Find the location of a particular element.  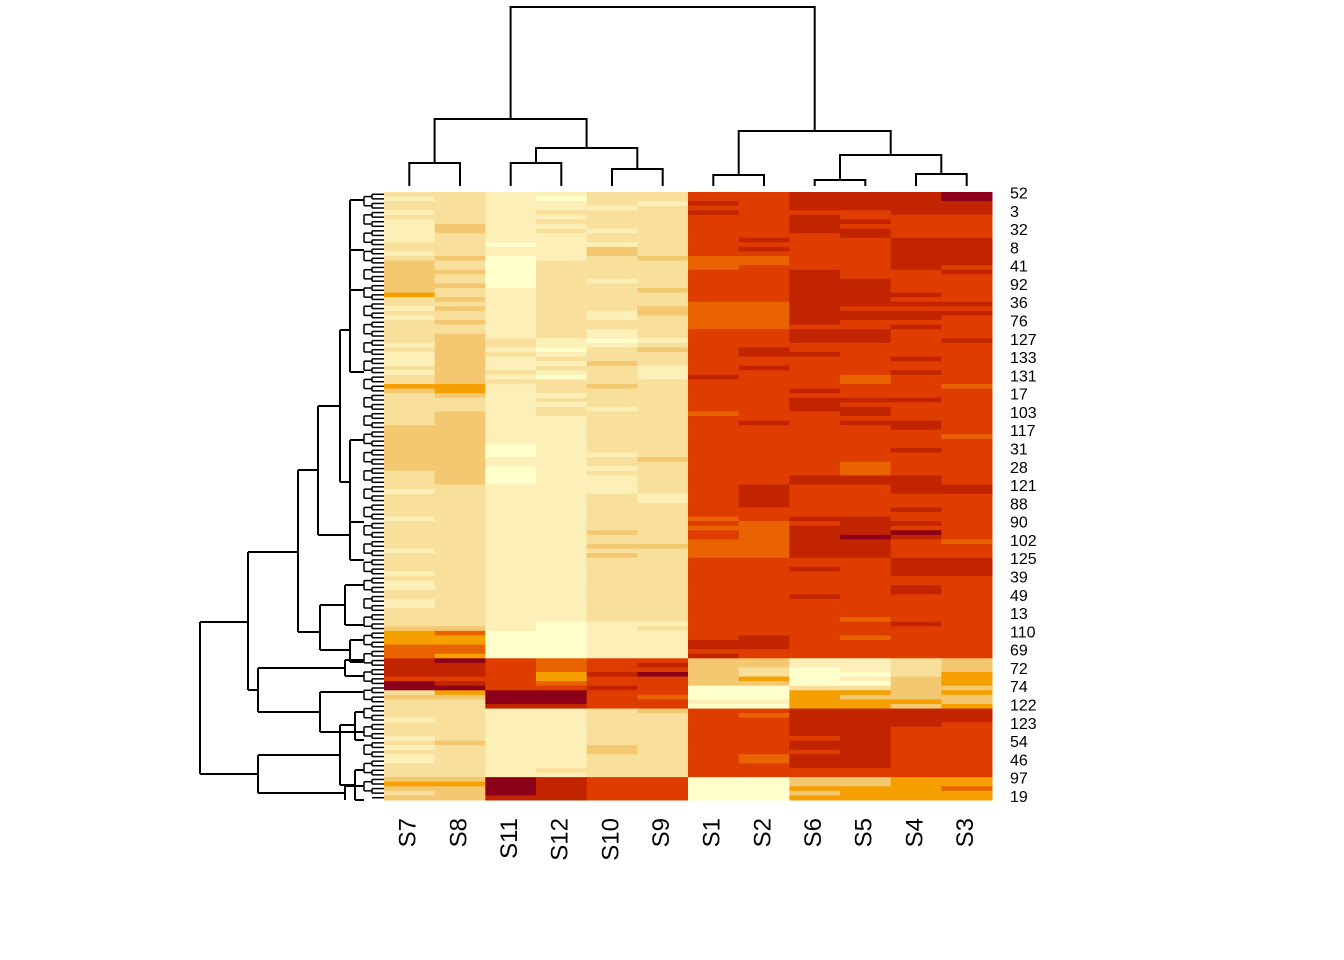

column-label: S6 is located at coordinates (813, 832).